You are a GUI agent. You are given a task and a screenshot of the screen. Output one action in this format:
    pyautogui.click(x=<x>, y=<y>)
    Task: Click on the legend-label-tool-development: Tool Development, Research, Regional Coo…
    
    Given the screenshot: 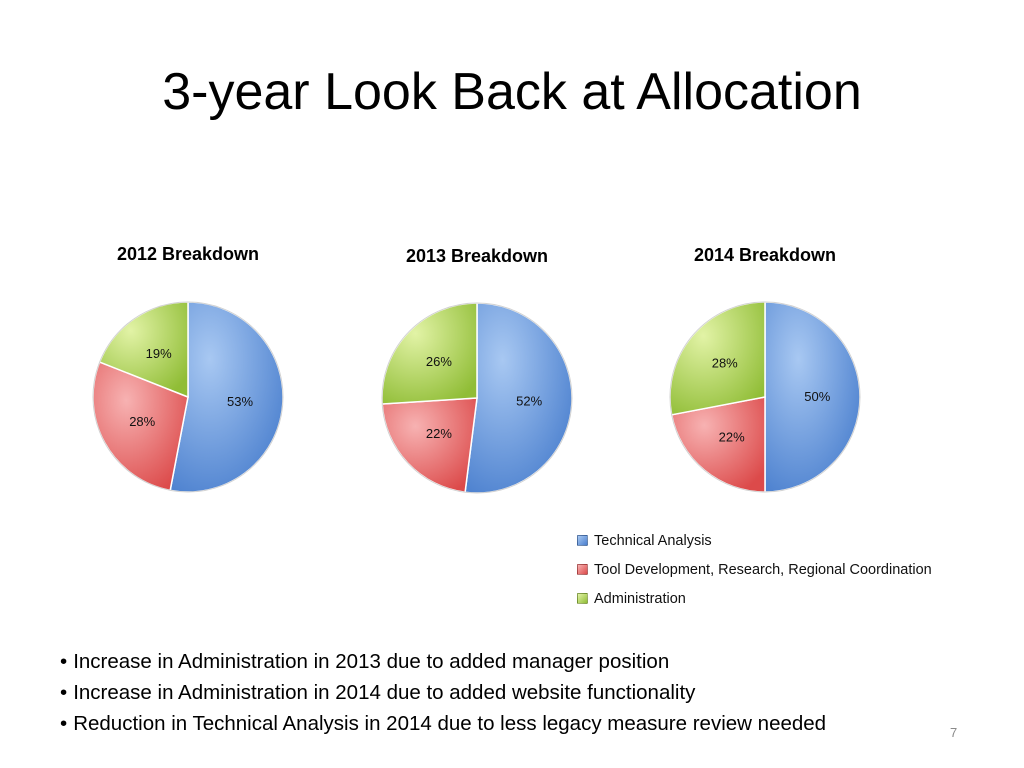 What is the action you would take?
    pyautogui.click(x=763, y=569)
    